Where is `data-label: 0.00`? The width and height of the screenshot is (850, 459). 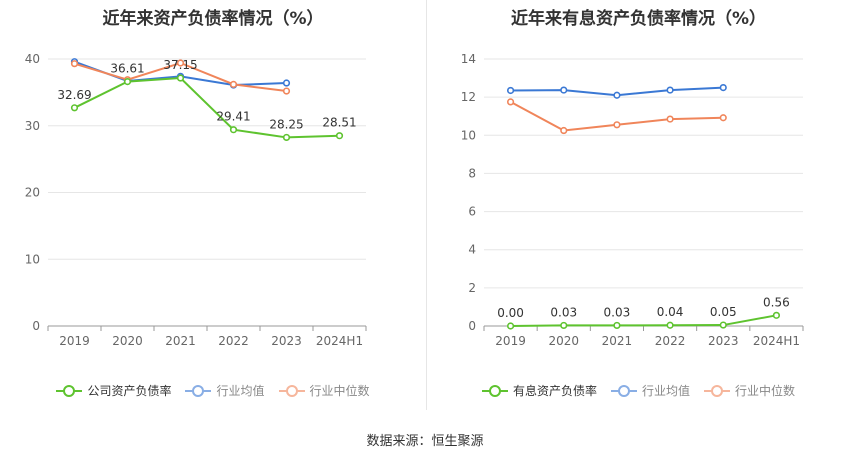 data-label: 0.00 is located at coordinates (510, 313).